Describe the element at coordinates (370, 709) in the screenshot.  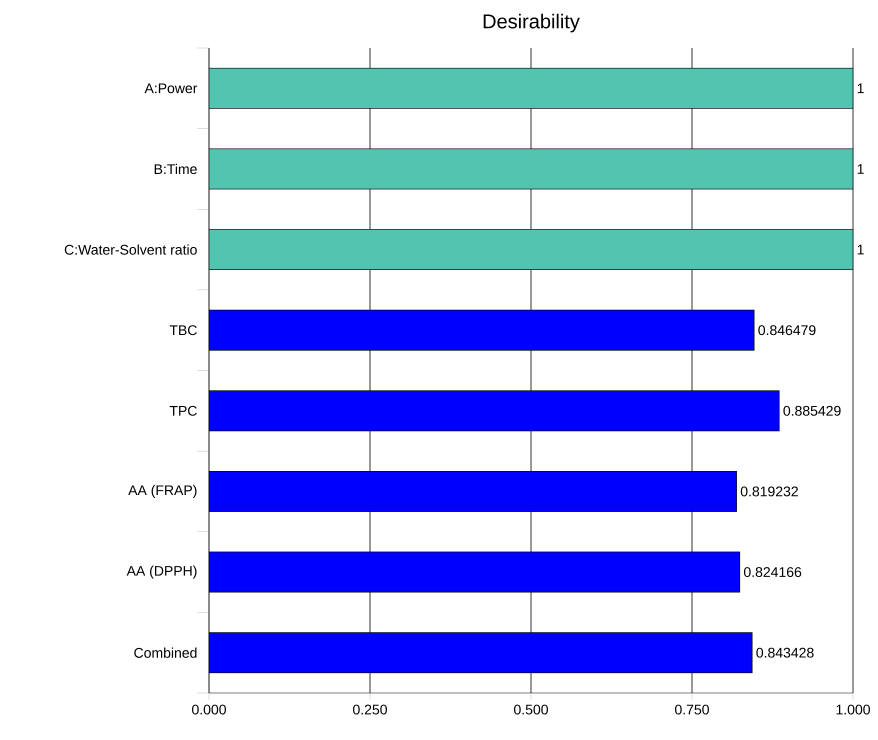
I see `x-tick-label: 0.250` at that location.